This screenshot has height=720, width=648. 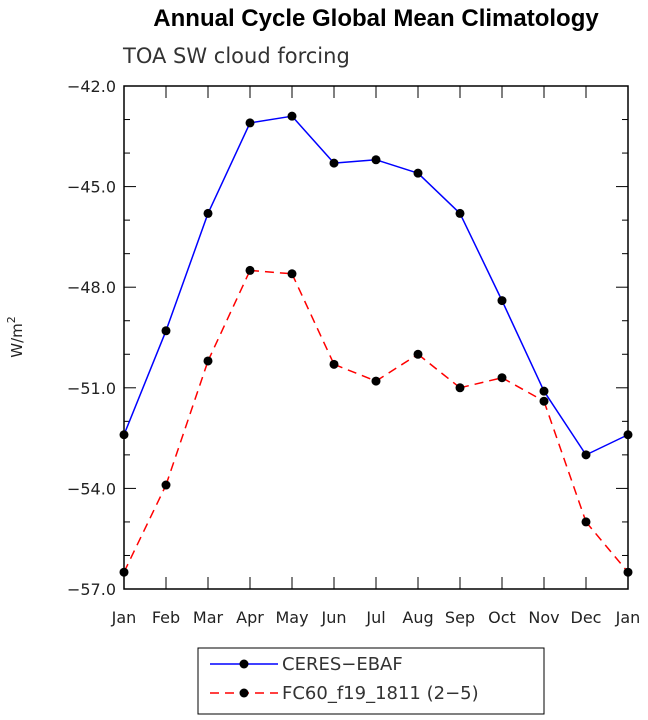 What do you see at coordinates (586, 617) in the screenshot?
I see `x-tick-label: Dec` at bounding box center [586, 617].